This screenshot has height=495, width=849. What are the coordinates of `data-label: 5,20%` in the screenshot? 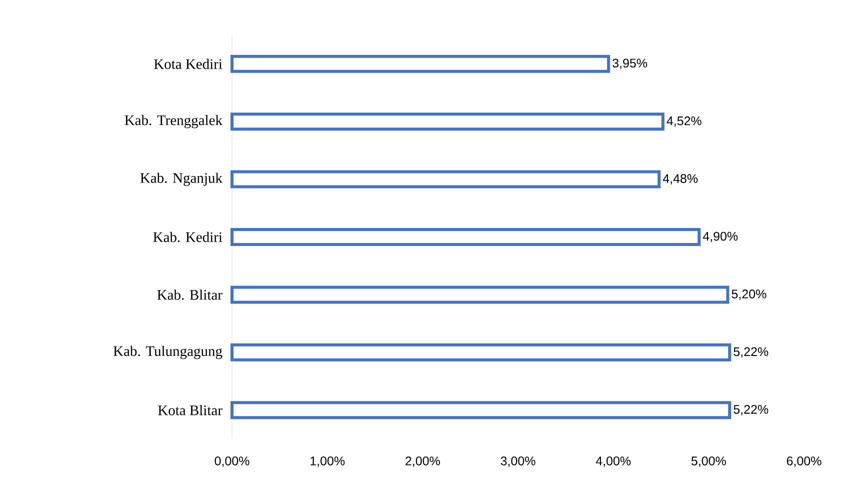 It's located at (749, 295).